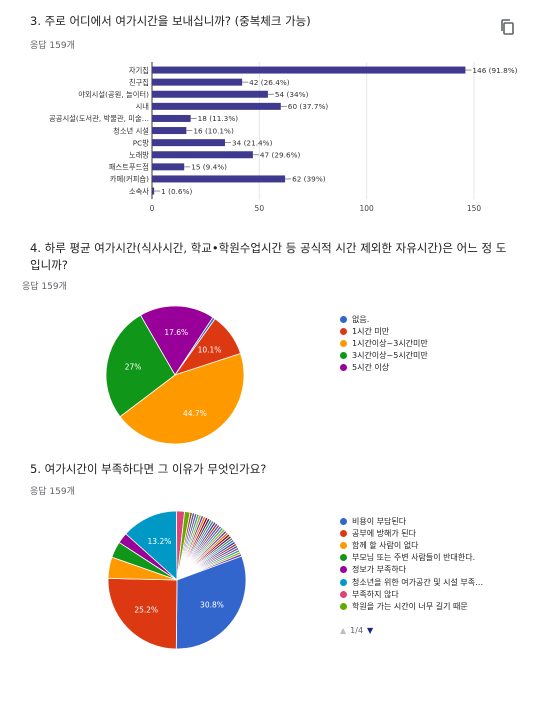 This screenshot has height=706, width=539. Describe the element at coordinates (139, 154) in the screenshot. I see `category-label: 노래방` at that location.